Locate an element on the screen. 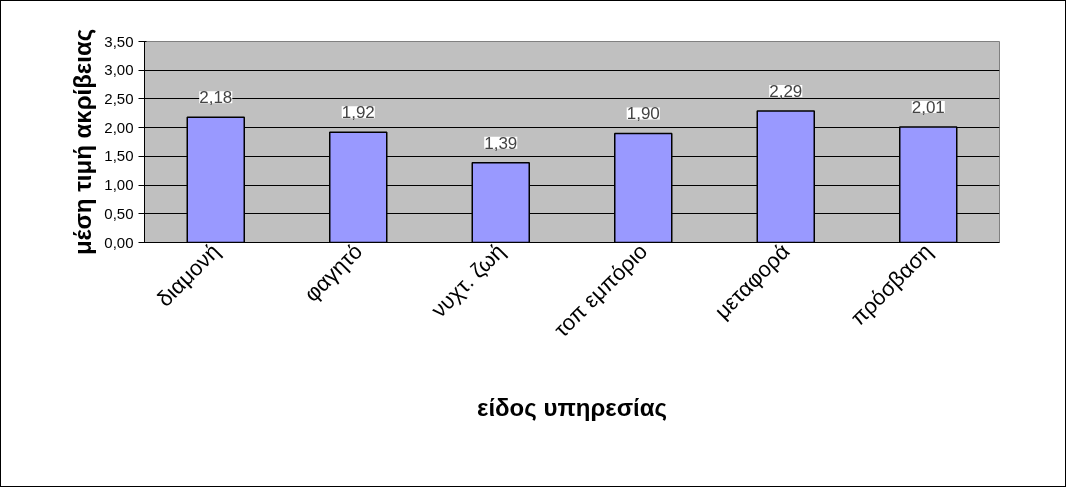 The image size is (1068, 489). y-tick-label: 1,00 is located at coordinates (119, 185).